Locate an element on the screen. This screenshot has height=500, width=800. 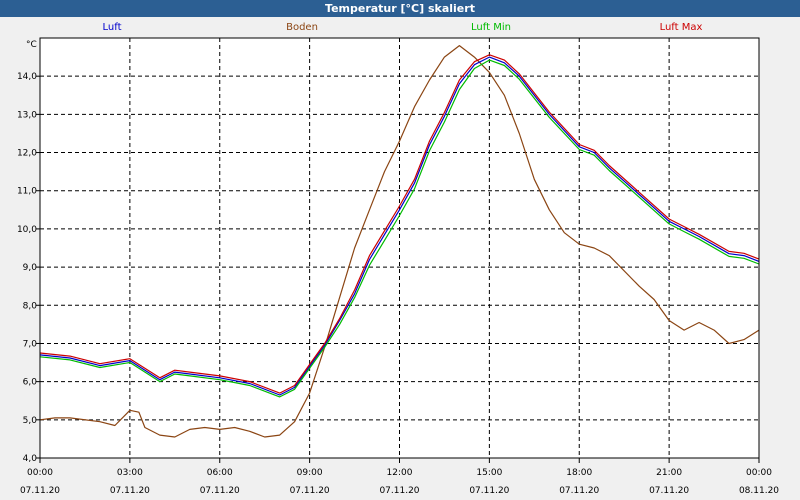
y-axis: 4,0 5,0 6,0 7,0 8,0 9,0 10,0 11,0 12,0 13,0 14,0 is located at coordinates (28, 268).